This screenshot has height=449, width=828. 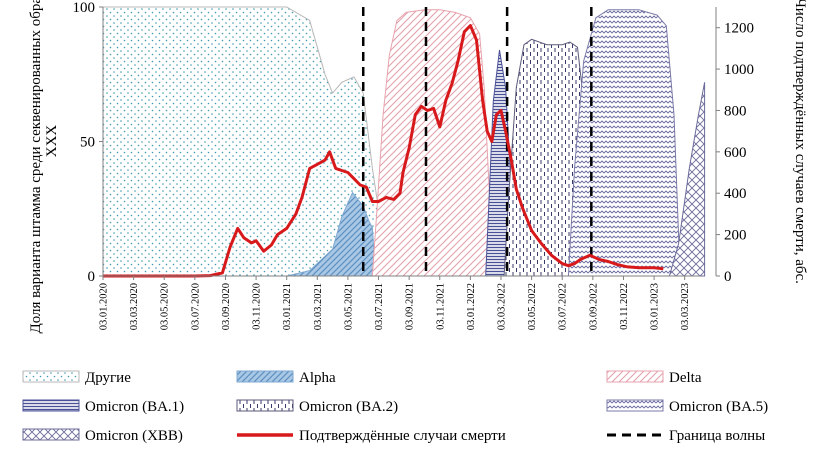 What do you see at coordinates (287, 306) in the screenshot?
I see `x-tick-label: 03.01.2021` at bounding box center [287, 306].